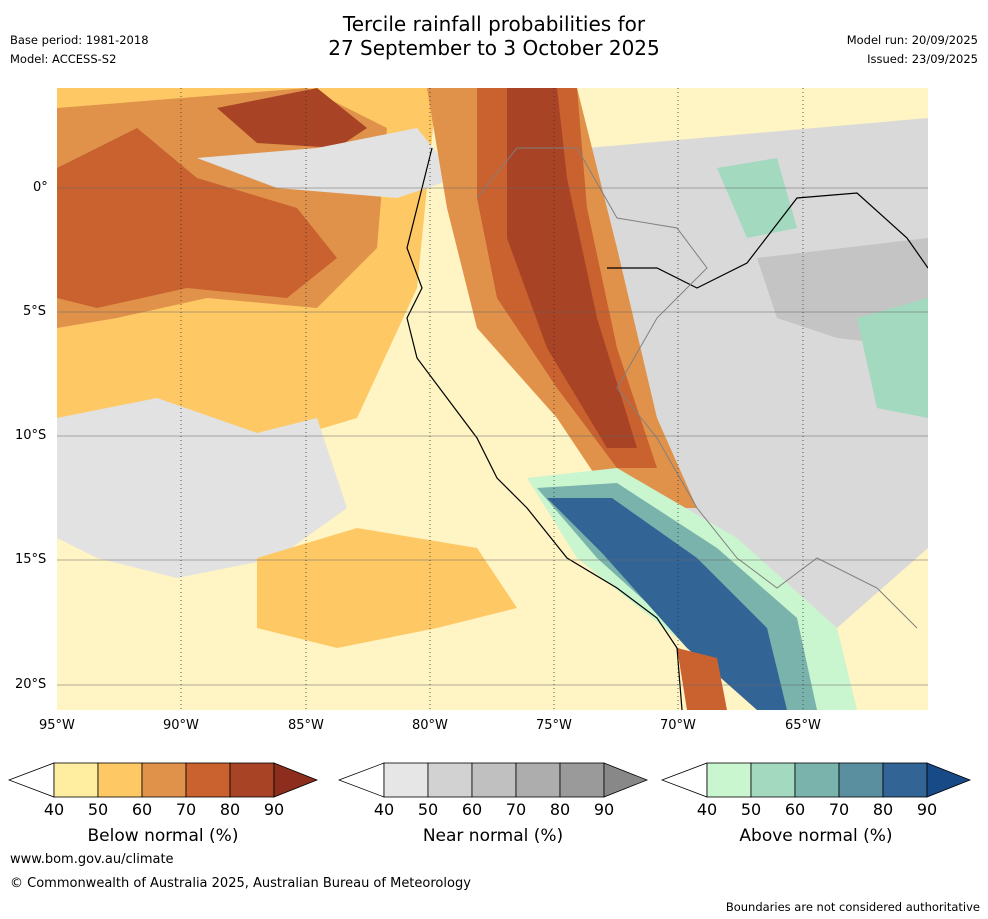 The width and height of the screenshot is (988, 919). What do you see at coordinates (803, 725) in the screenshot?
I see `lon-label-65w: 65°W` at bounding box center [803, 725].